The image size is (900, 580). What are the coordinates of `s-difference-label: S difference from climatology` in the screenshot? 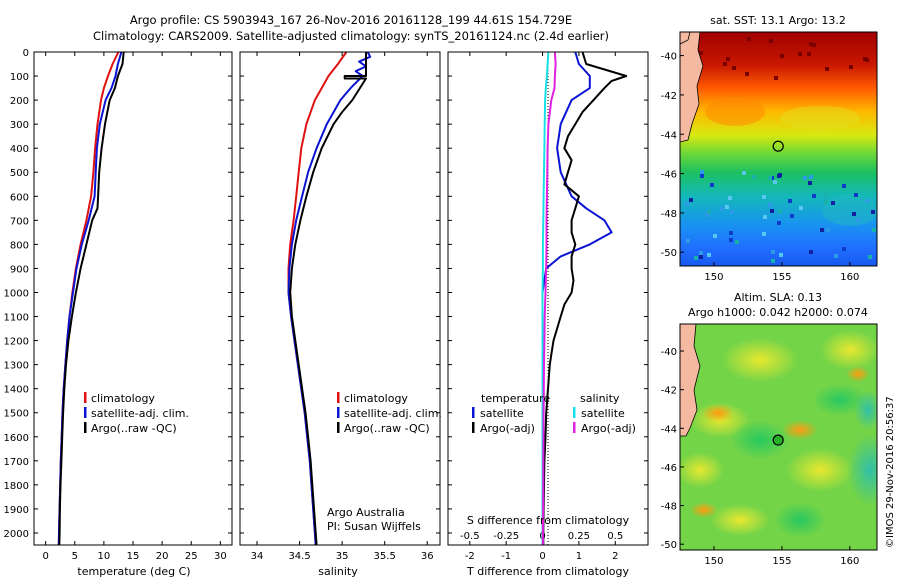 It's located at (548, 520).